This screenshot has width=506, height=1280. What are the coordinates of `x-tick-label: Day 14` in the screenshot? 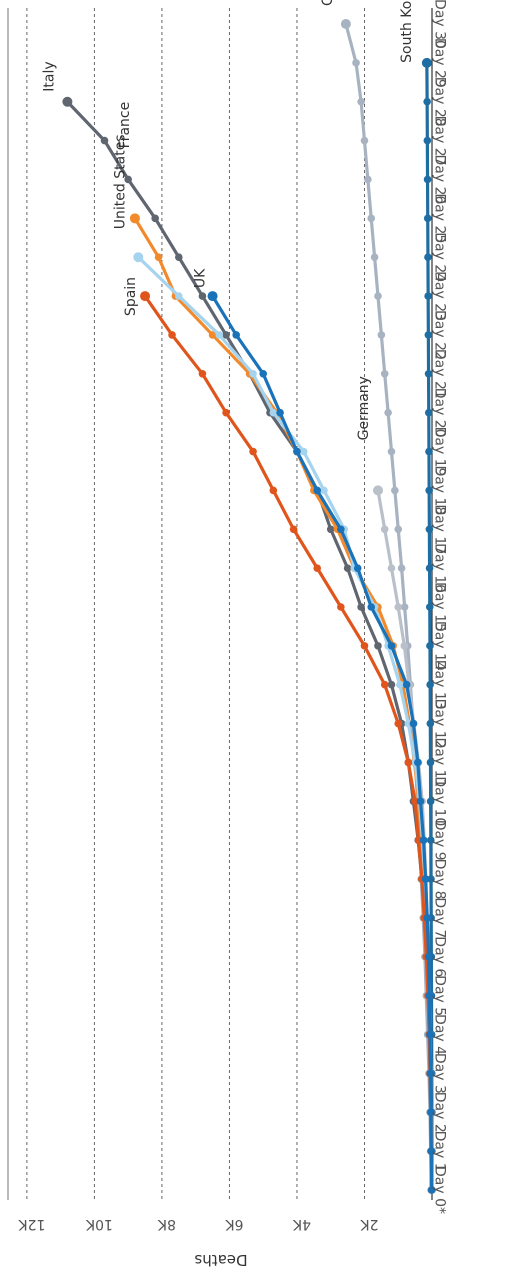 It's located at (439, 646).